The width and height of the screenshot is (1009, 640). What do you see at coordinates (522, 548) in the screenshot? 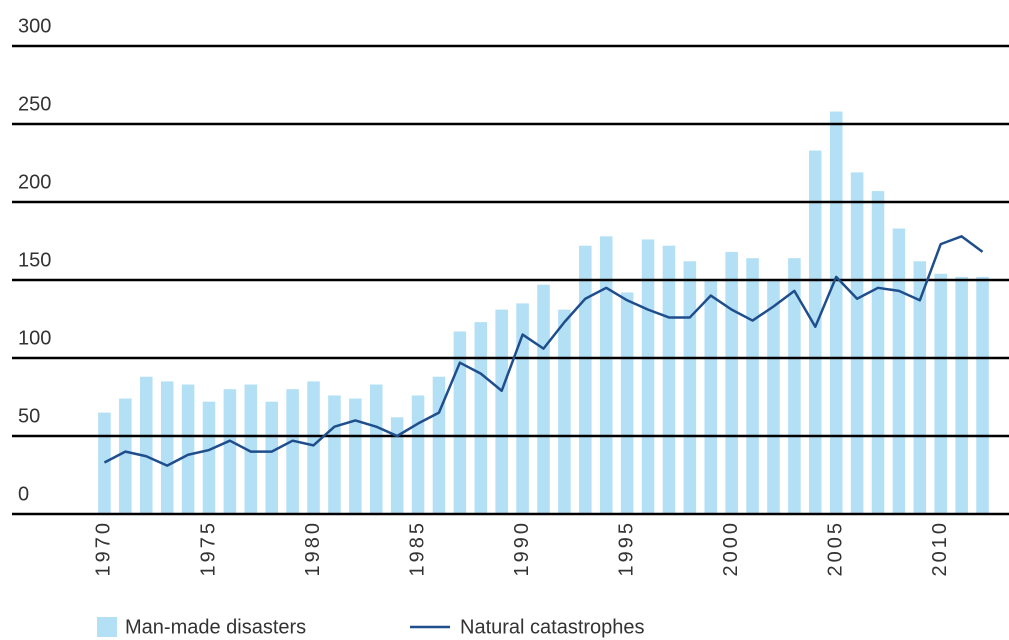
I see `x-tick-label: 1990` at bounding box center [522, 548].